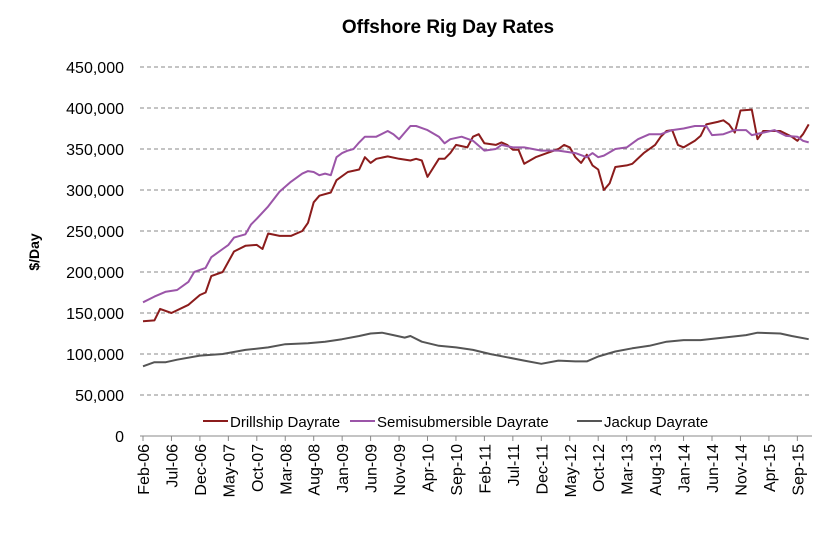 This screenshot has height=541, width=840. What do you see at coordinates (119, 437) in the screenshot?
I see `y-tick-label: 0` at bounding box center [119, 437].